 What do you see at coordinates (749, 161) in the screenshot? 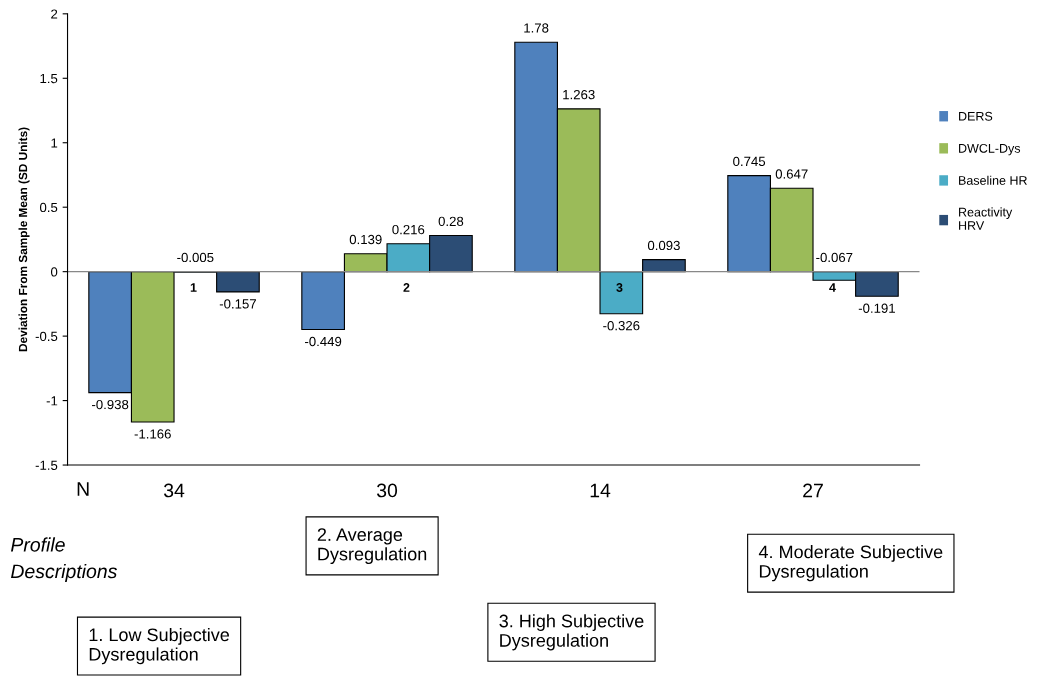
I see `data-label: 0.745` at bounding box center [749, 161].